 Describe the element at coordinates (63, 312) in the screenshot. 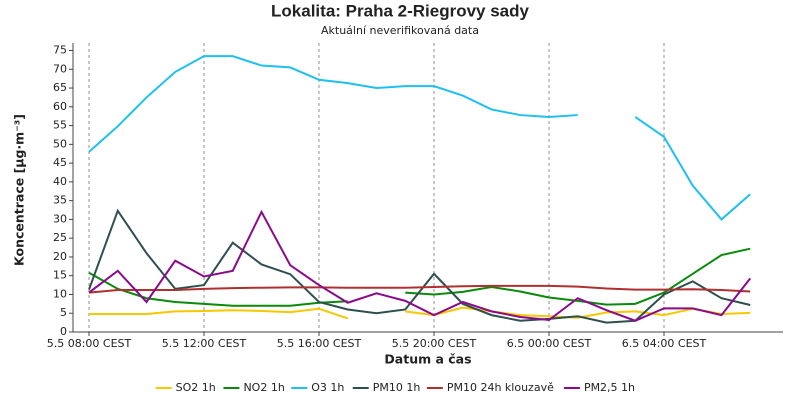

I see `y-tick-label: 5` at that location.